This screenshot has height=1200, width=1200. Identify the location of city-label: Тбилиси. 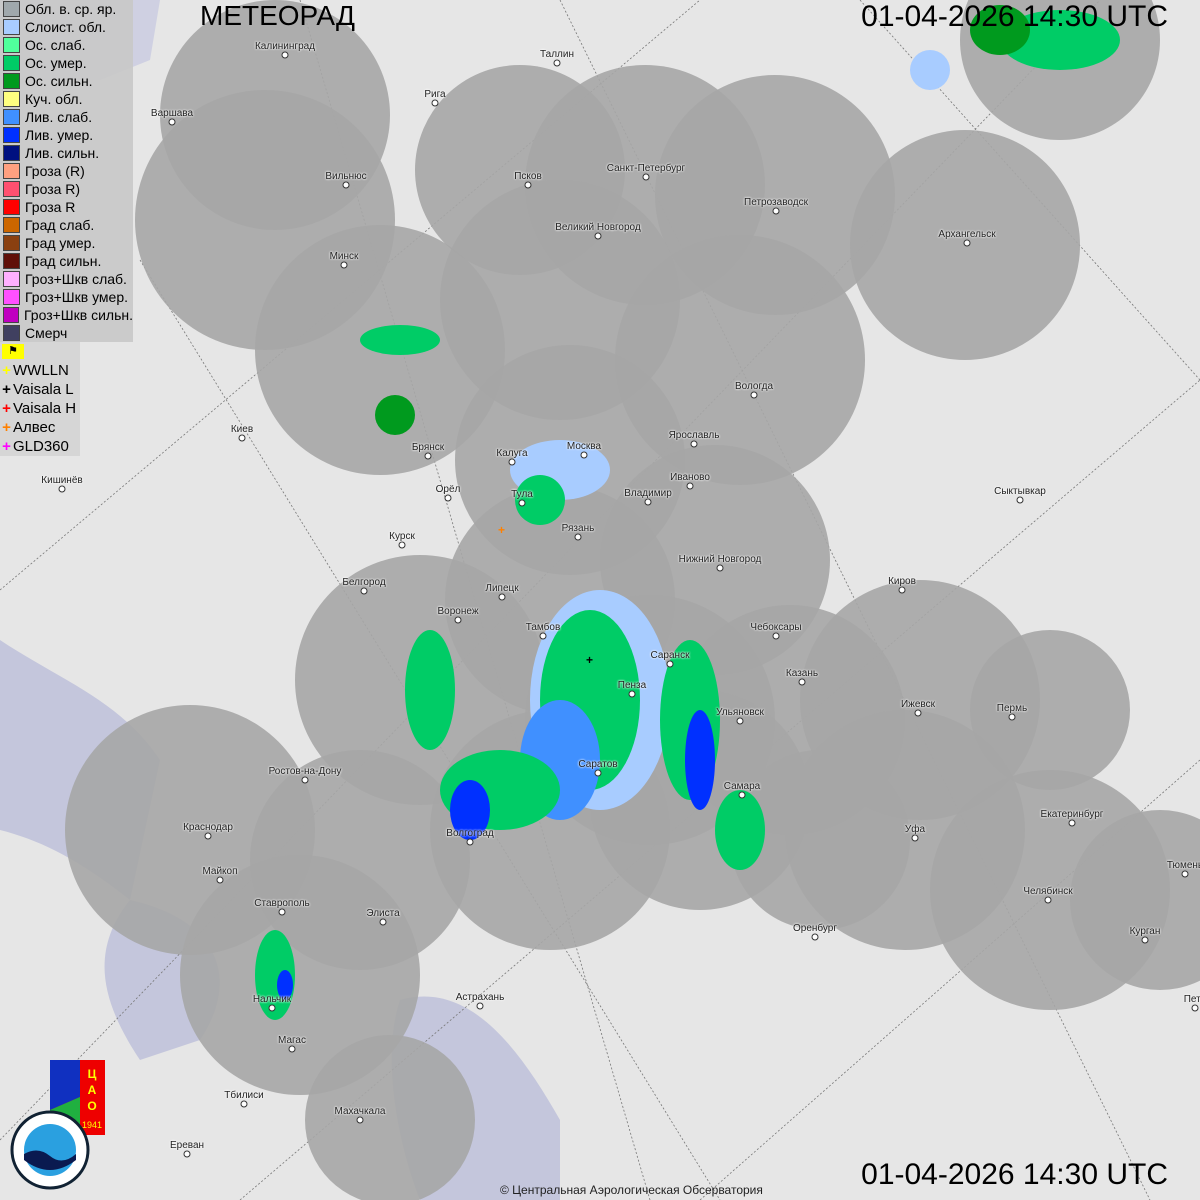
(244, 1095).